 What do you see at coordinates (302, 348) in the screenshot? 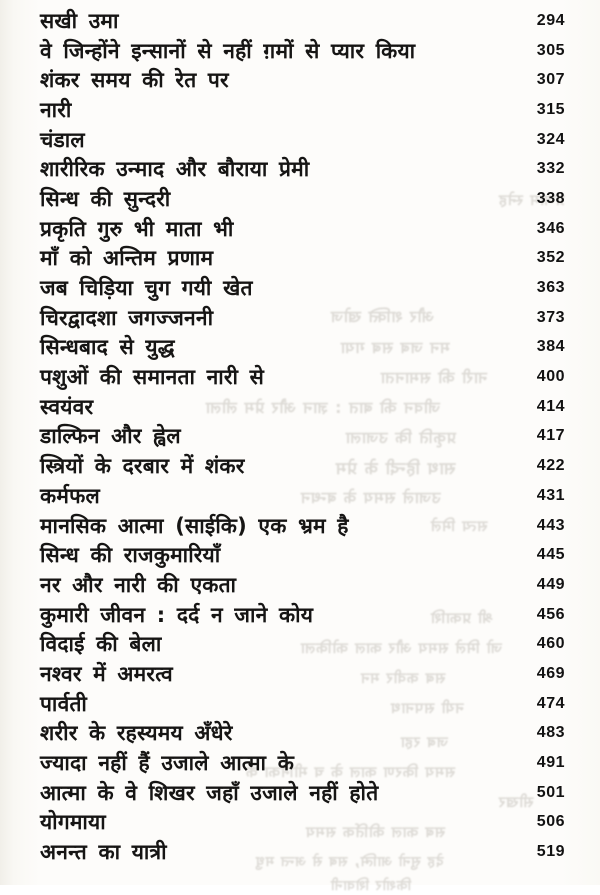
I see `toc-entry: सिन्धबाद से युद्ध 384` at bounding box center [302, 348].